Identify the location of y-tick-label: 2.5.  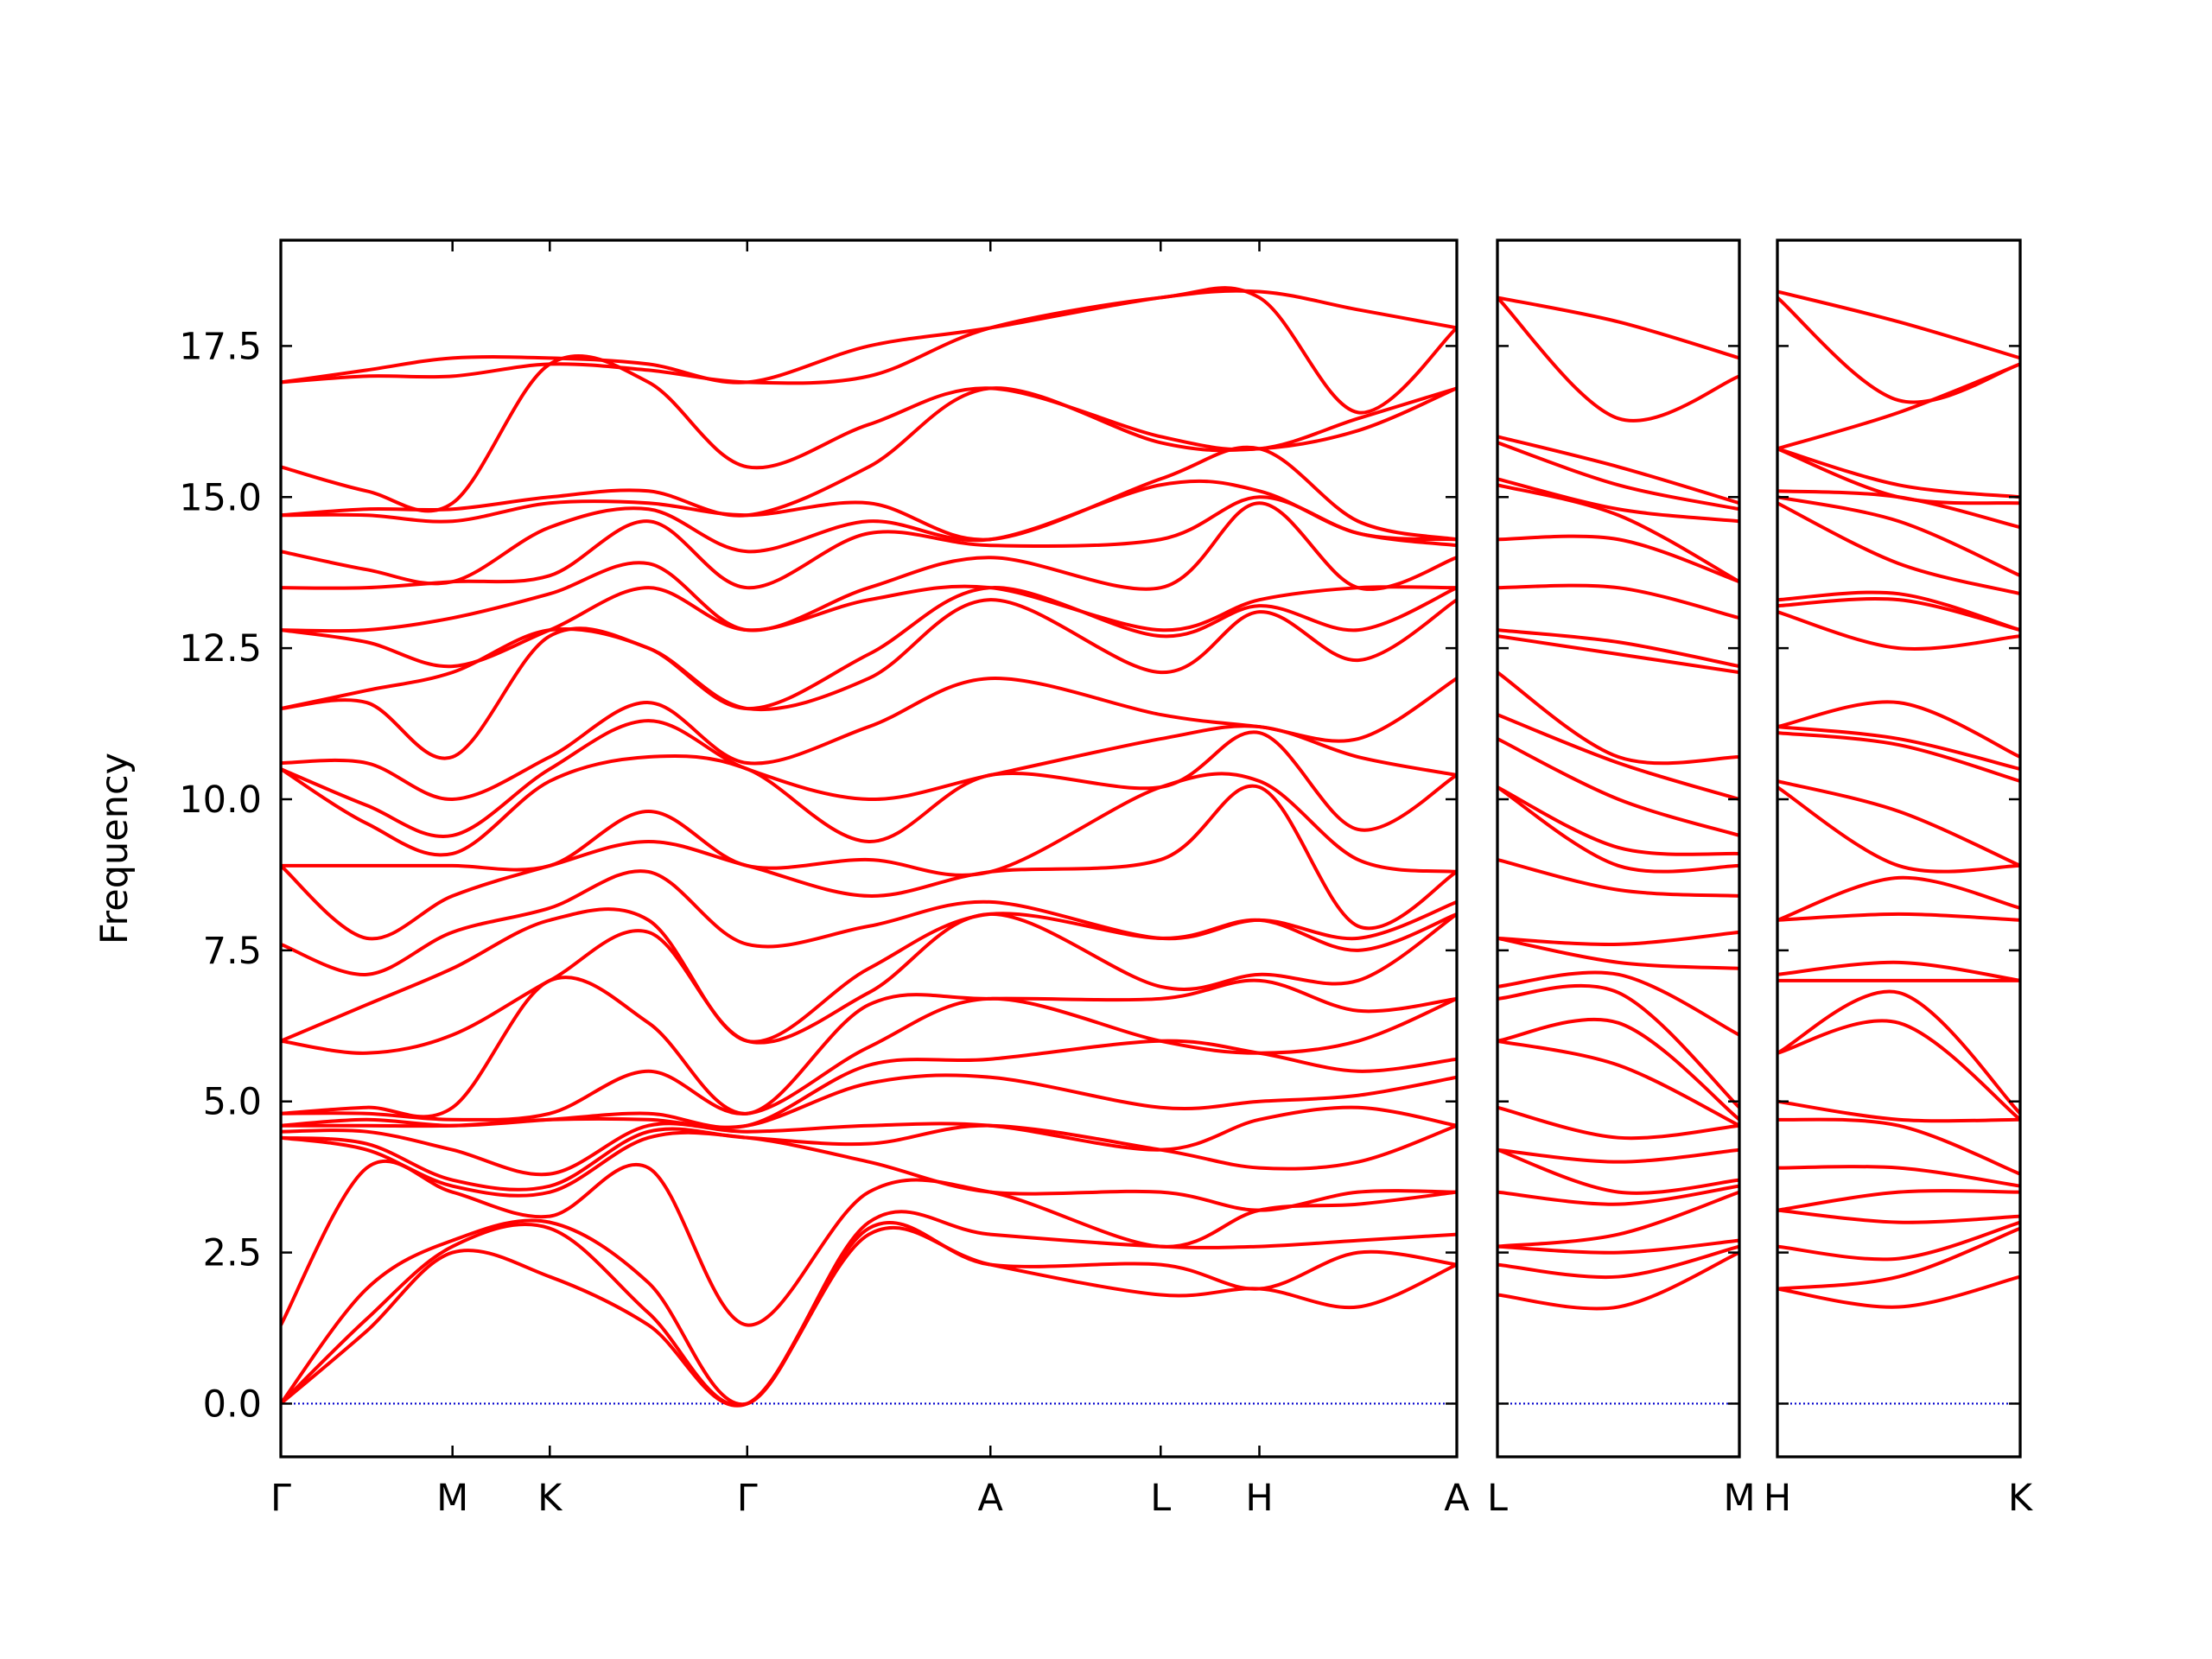
(232, 1253).